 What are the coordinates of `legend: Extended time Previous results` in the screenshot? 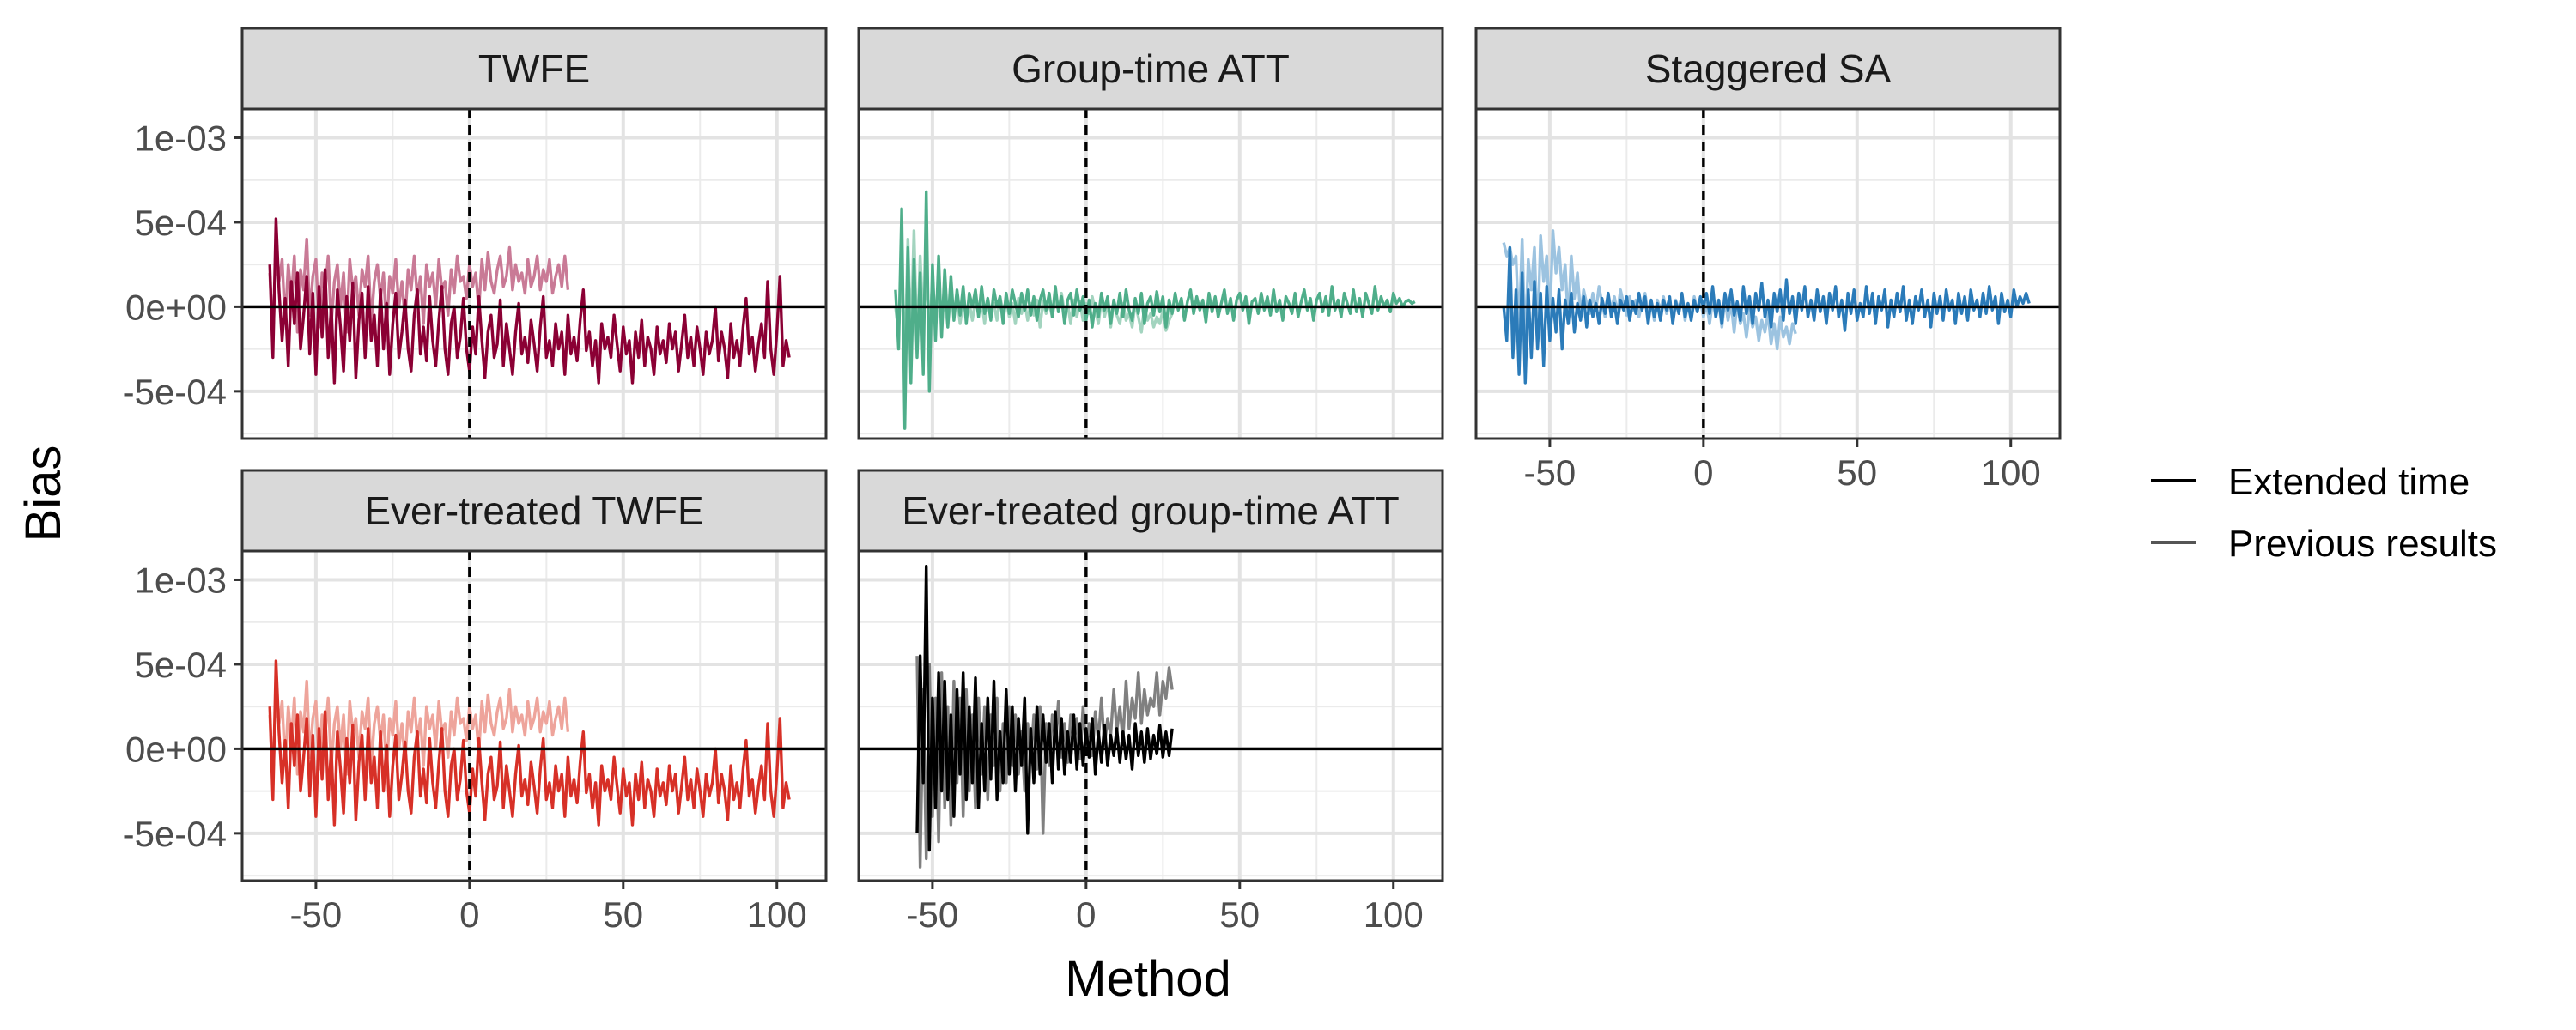 It's located at (2324, 513).